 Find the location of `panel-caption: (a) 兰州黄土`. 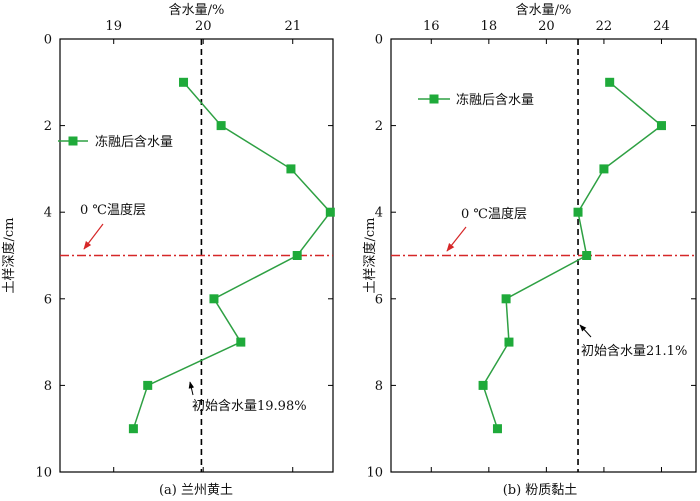

panel-caption: (a) 兰州黄土 is located at coordinates (196, 490).